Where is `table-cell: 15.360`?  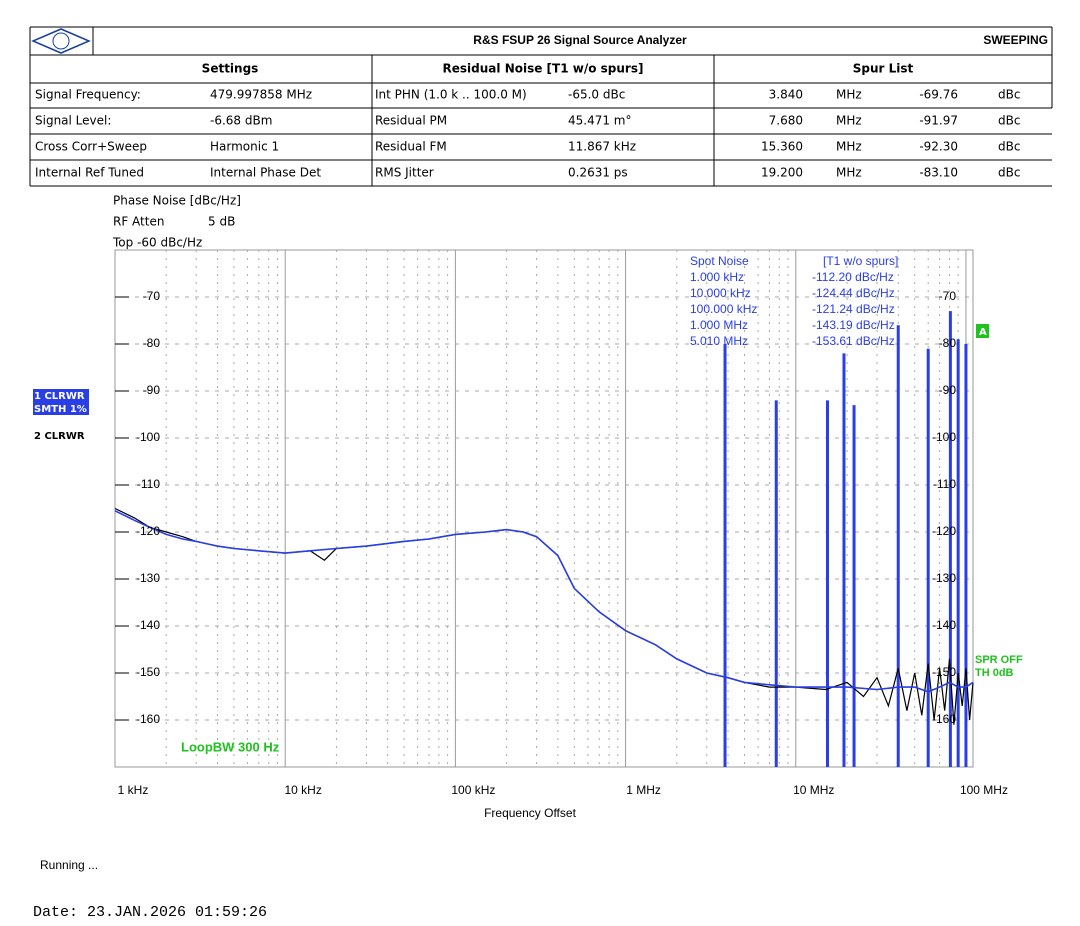 table-cell: 15.360 is located at coordinates (782, 147).